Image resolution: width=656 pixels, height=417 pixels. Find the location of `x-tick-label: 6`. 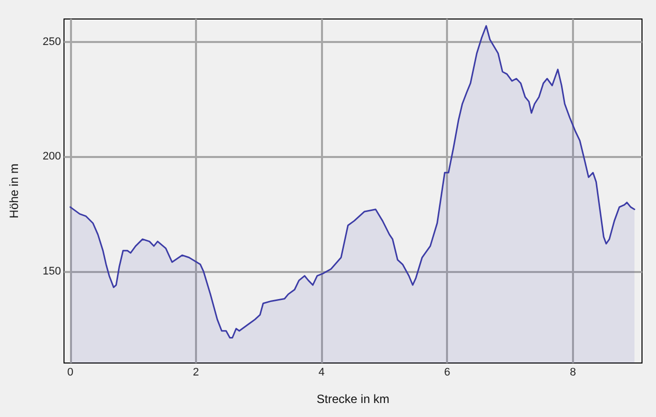

x-tick-label: 6 is located at coordinates (447, 372).